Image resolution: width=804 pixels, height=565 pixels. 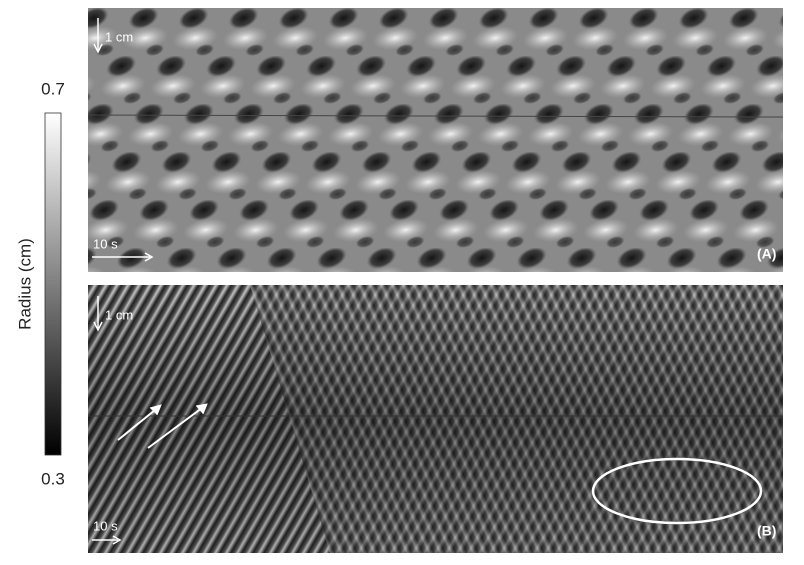 What do you see at coordinates (53, 284) in the screenshot?
I see `colorbar` at bounding box center [53, 284].